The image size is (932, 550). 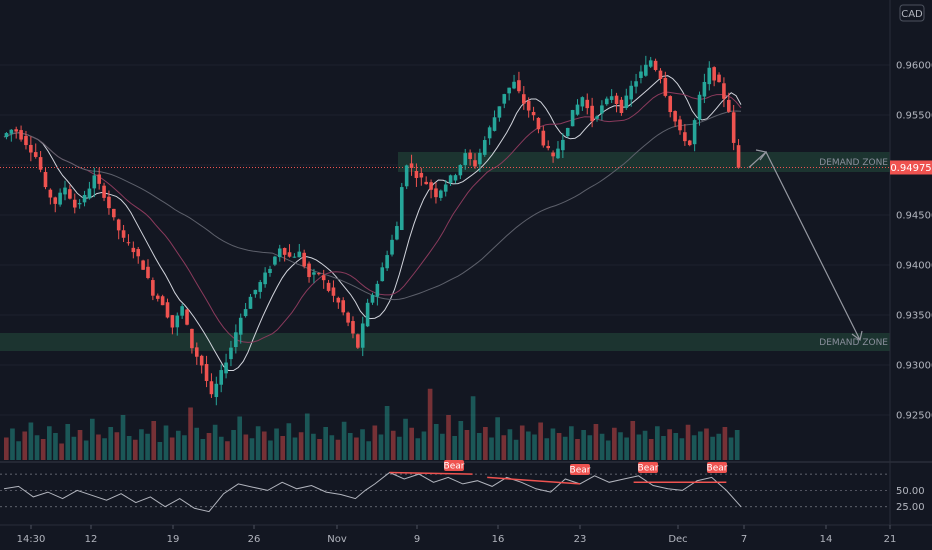 What do you see at coordinates (911, 167) in the screenshot?
I see `current-price-badge` at bounding box center [911, 167].